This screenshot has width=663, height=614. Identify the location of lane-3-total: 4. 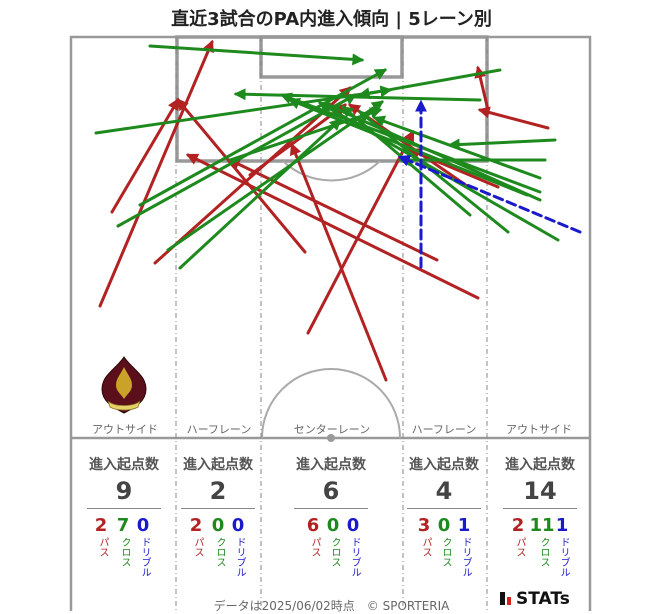
(444, 491).